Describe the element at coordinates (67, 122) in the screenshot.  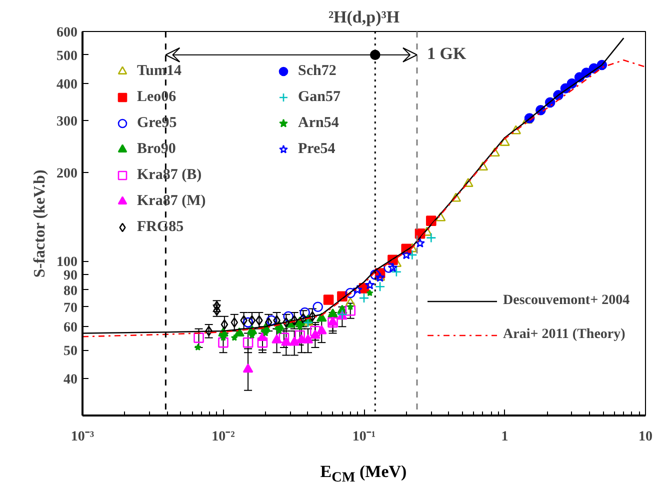
I see `y-tick-label: 300` at that location.